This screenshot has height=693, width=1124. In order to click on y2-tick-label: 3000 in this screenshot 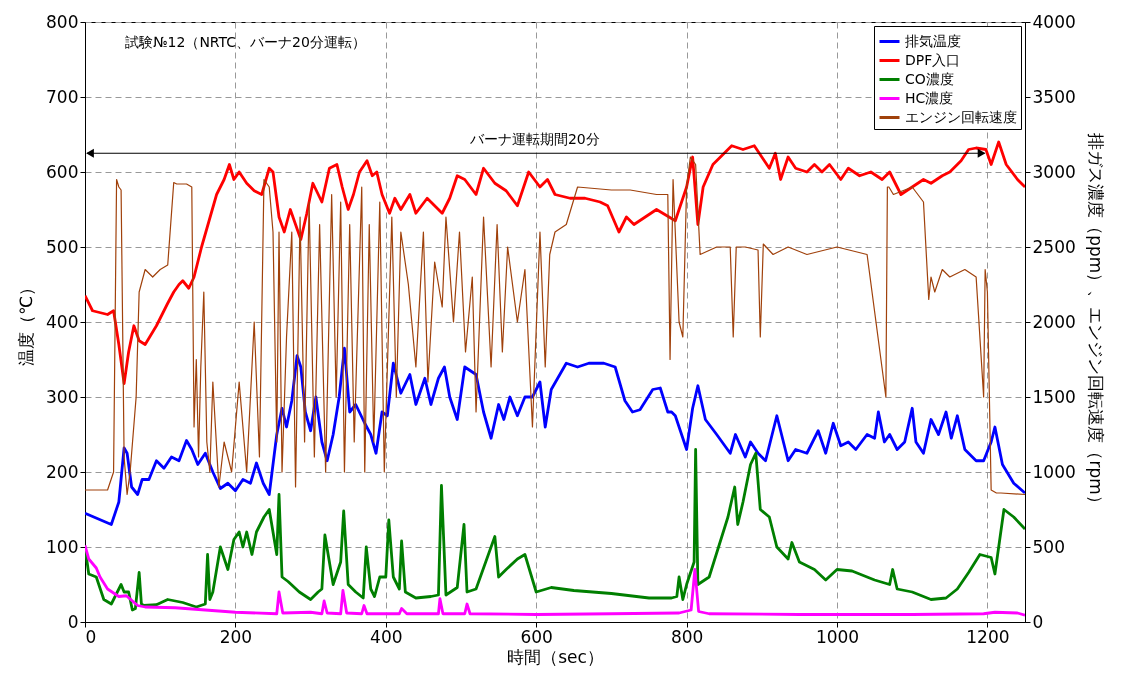, I will do `click(1054, 171)`.